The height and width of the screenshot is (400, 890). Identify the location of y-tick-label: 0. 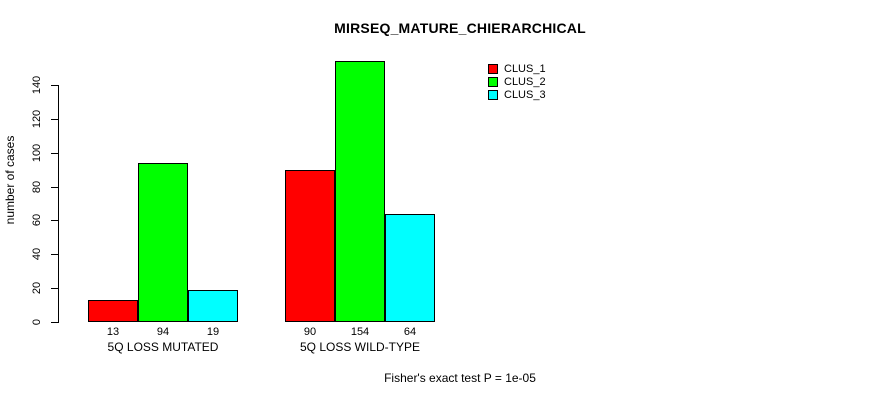
(37, 322).